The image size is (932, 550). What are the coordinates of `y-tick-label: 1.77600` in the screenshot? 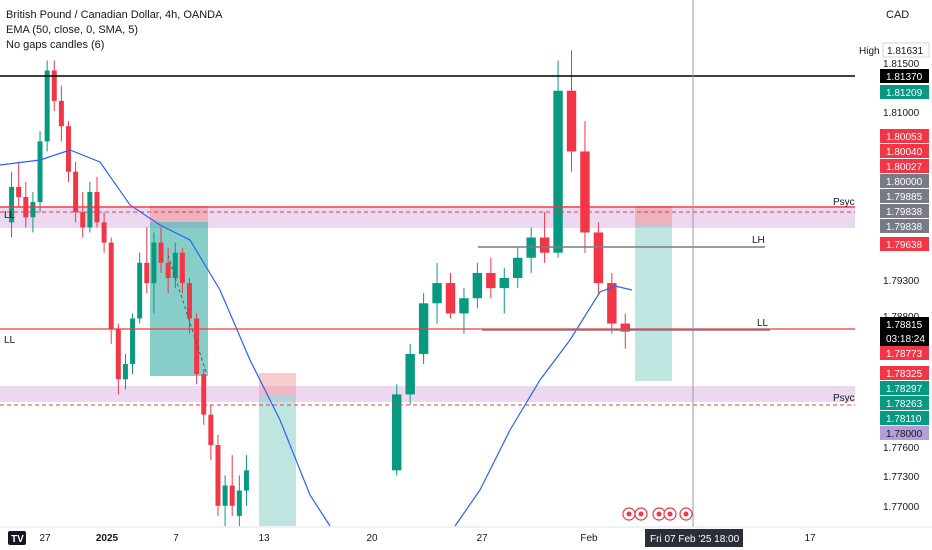 It's located at (901, 448).